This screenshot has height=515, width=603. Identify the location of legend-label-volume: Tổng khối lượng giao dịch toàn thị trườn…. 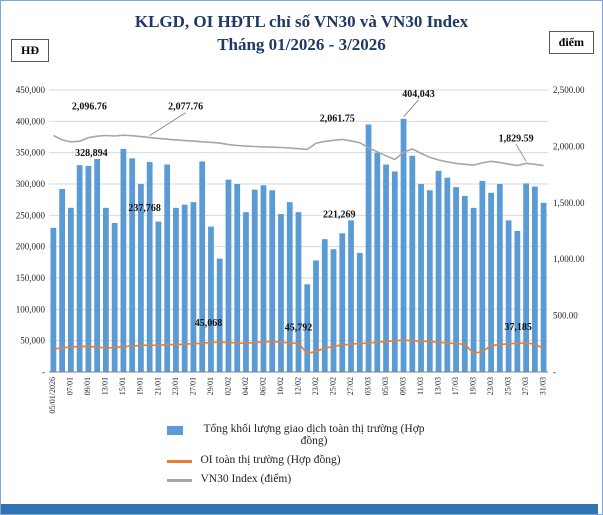
(314, 434).